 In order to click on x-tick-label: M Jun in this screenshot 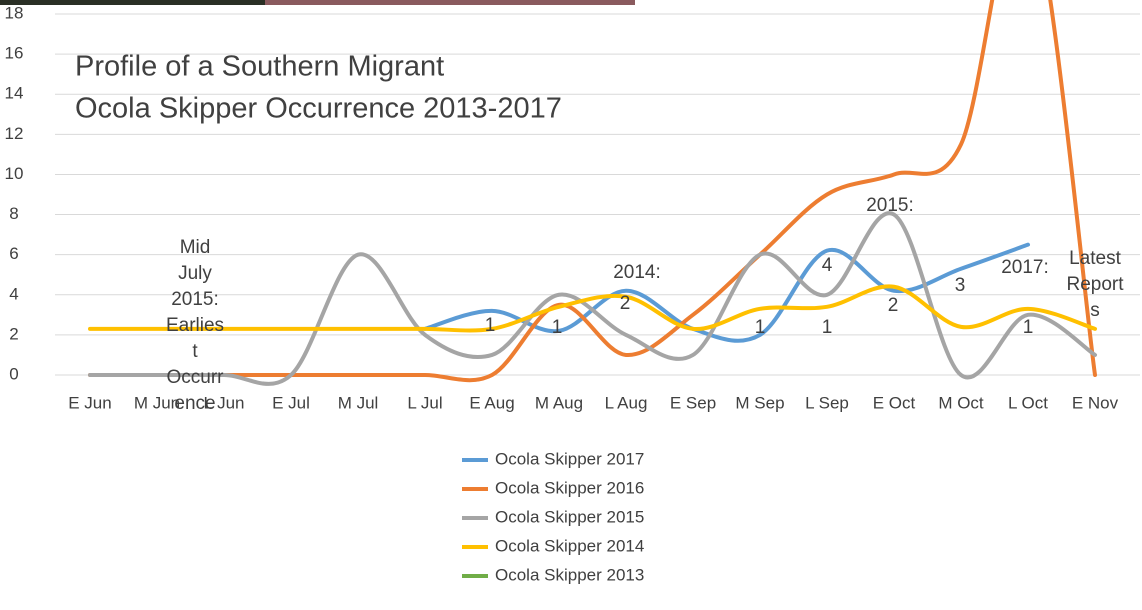, I will do `click(157, 402)`.